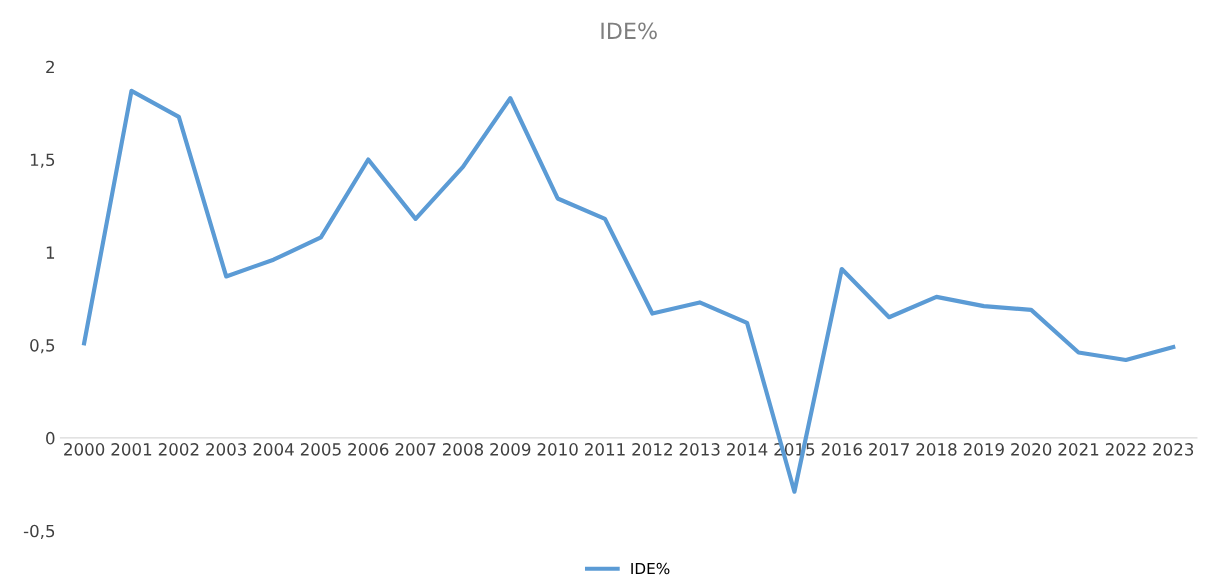  What do you see at coordinates (1173, 449) in the screenshot?
I see `x-tick-label: 2023` at bounding box center [1173, 449].